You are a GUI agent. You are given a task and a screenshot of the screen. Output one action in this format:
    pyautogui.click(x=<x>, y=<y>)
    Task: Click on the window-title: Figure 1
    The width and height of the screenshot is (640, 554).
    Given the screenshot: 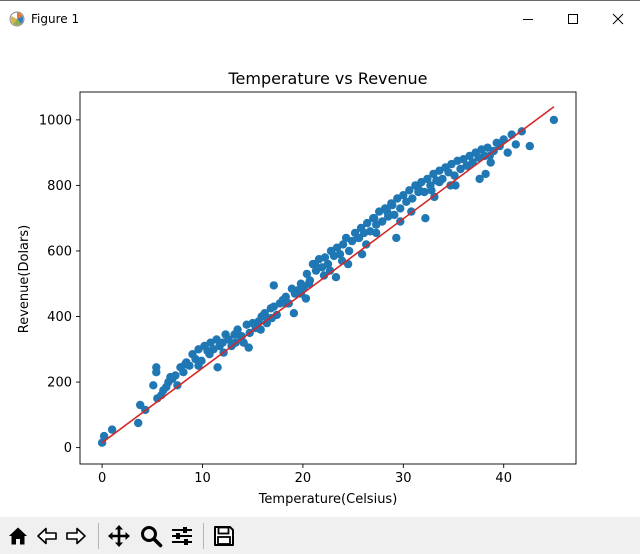 What is the action you would take?
    pyautogui.click(x=55, y=19)
    